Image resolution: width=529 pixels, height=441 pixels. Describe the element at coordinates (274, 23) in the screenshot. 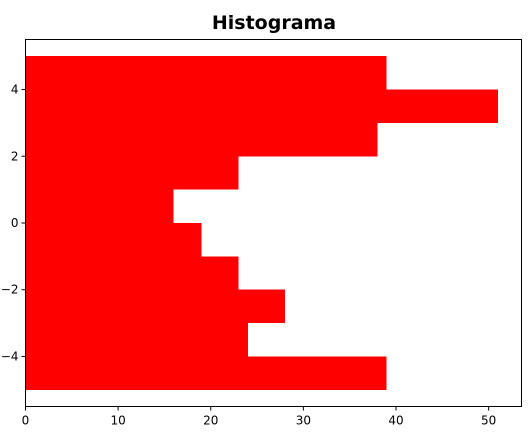

I see `chart-title: Histograma` at that location.